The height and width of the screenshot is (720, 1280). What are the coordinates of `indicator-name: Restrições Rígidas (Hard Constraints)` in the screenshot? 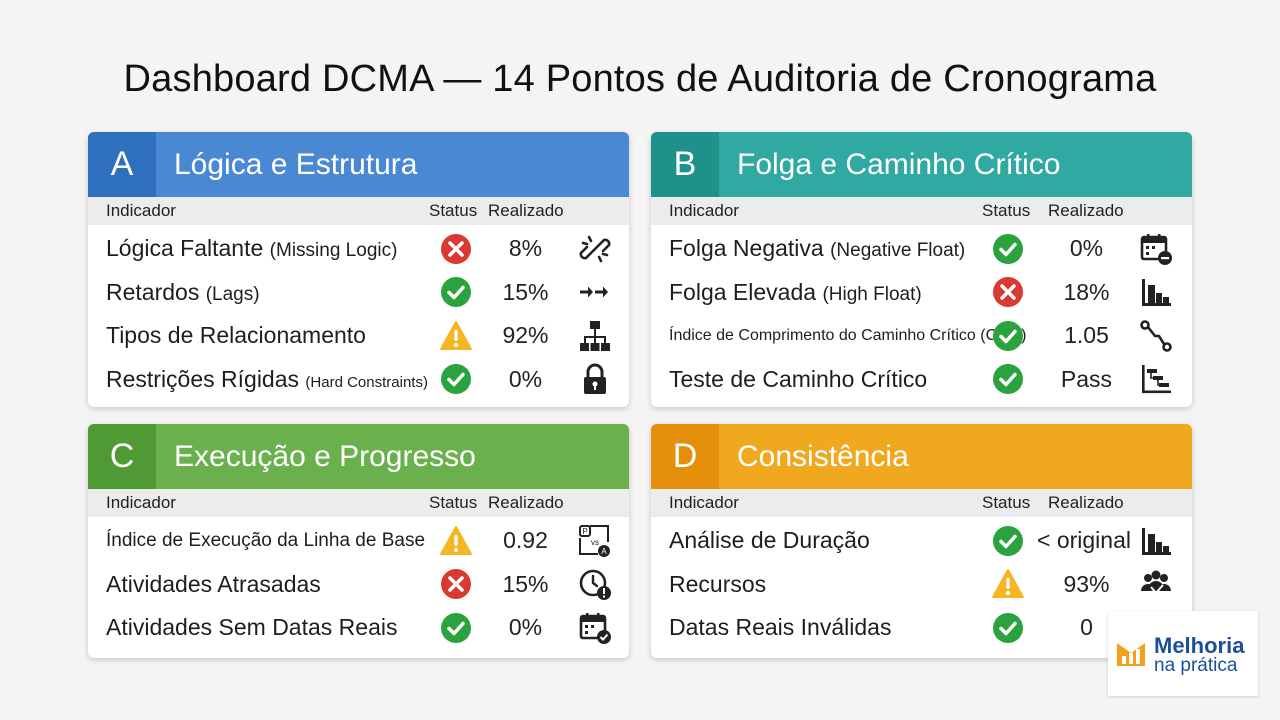 It's located at (267, 378).